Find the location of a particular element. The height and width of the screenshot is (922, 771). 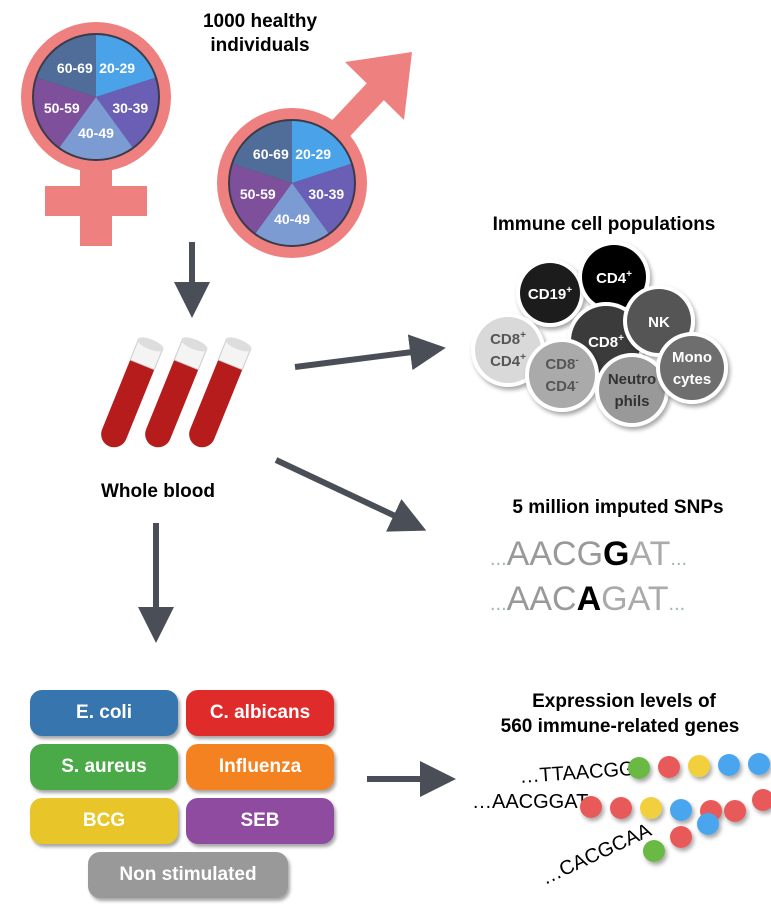

female-symbol-icon: 20-29 30-39 40-49 50-59 60-69 is located at coordinates (96, 134).